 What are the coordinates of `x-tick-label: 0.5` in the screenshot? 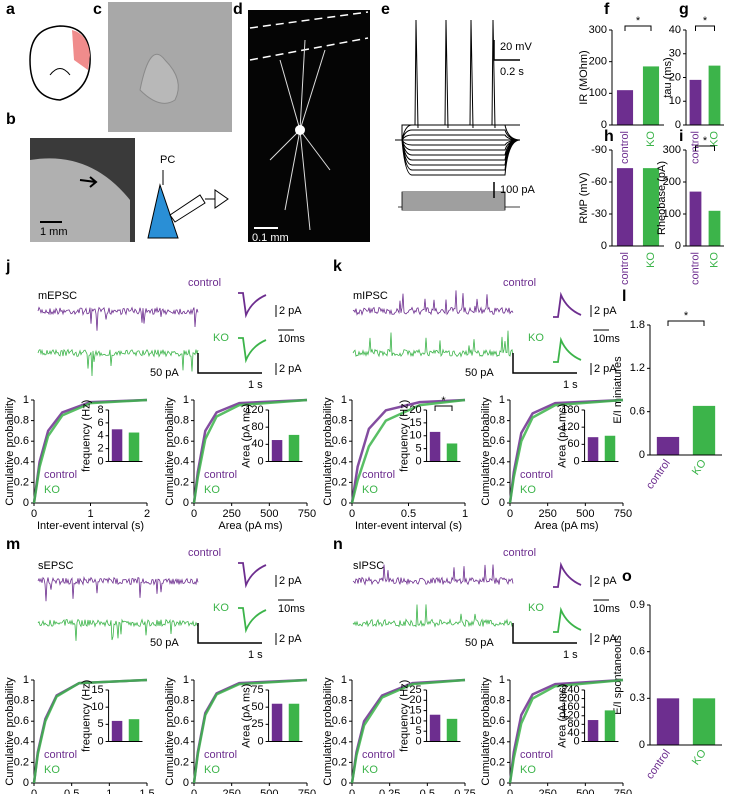 It's located at (427, 791).